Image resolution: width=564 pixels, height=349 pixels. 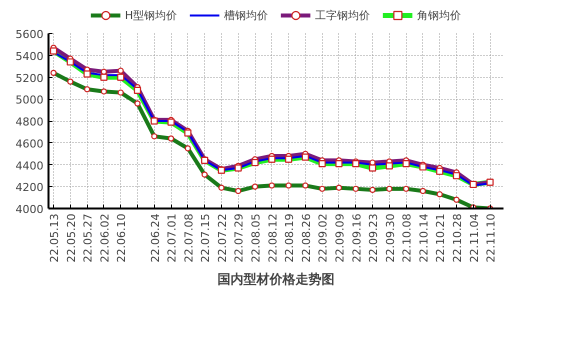 What do you see at coordinates (342, 15) in the screenshot?
I see `legend-label: 工字钢均价` at bounding box center [342, 15].